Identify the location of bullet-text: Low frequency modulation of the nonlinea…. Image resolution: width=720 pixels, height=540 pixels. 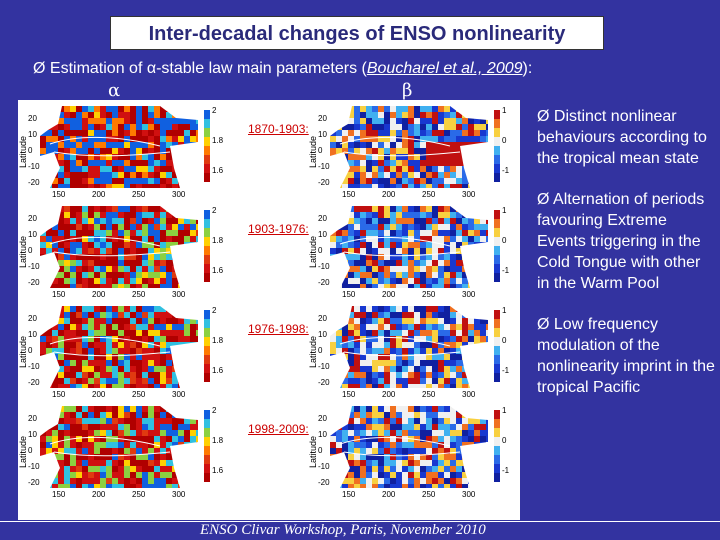
(626, 356).